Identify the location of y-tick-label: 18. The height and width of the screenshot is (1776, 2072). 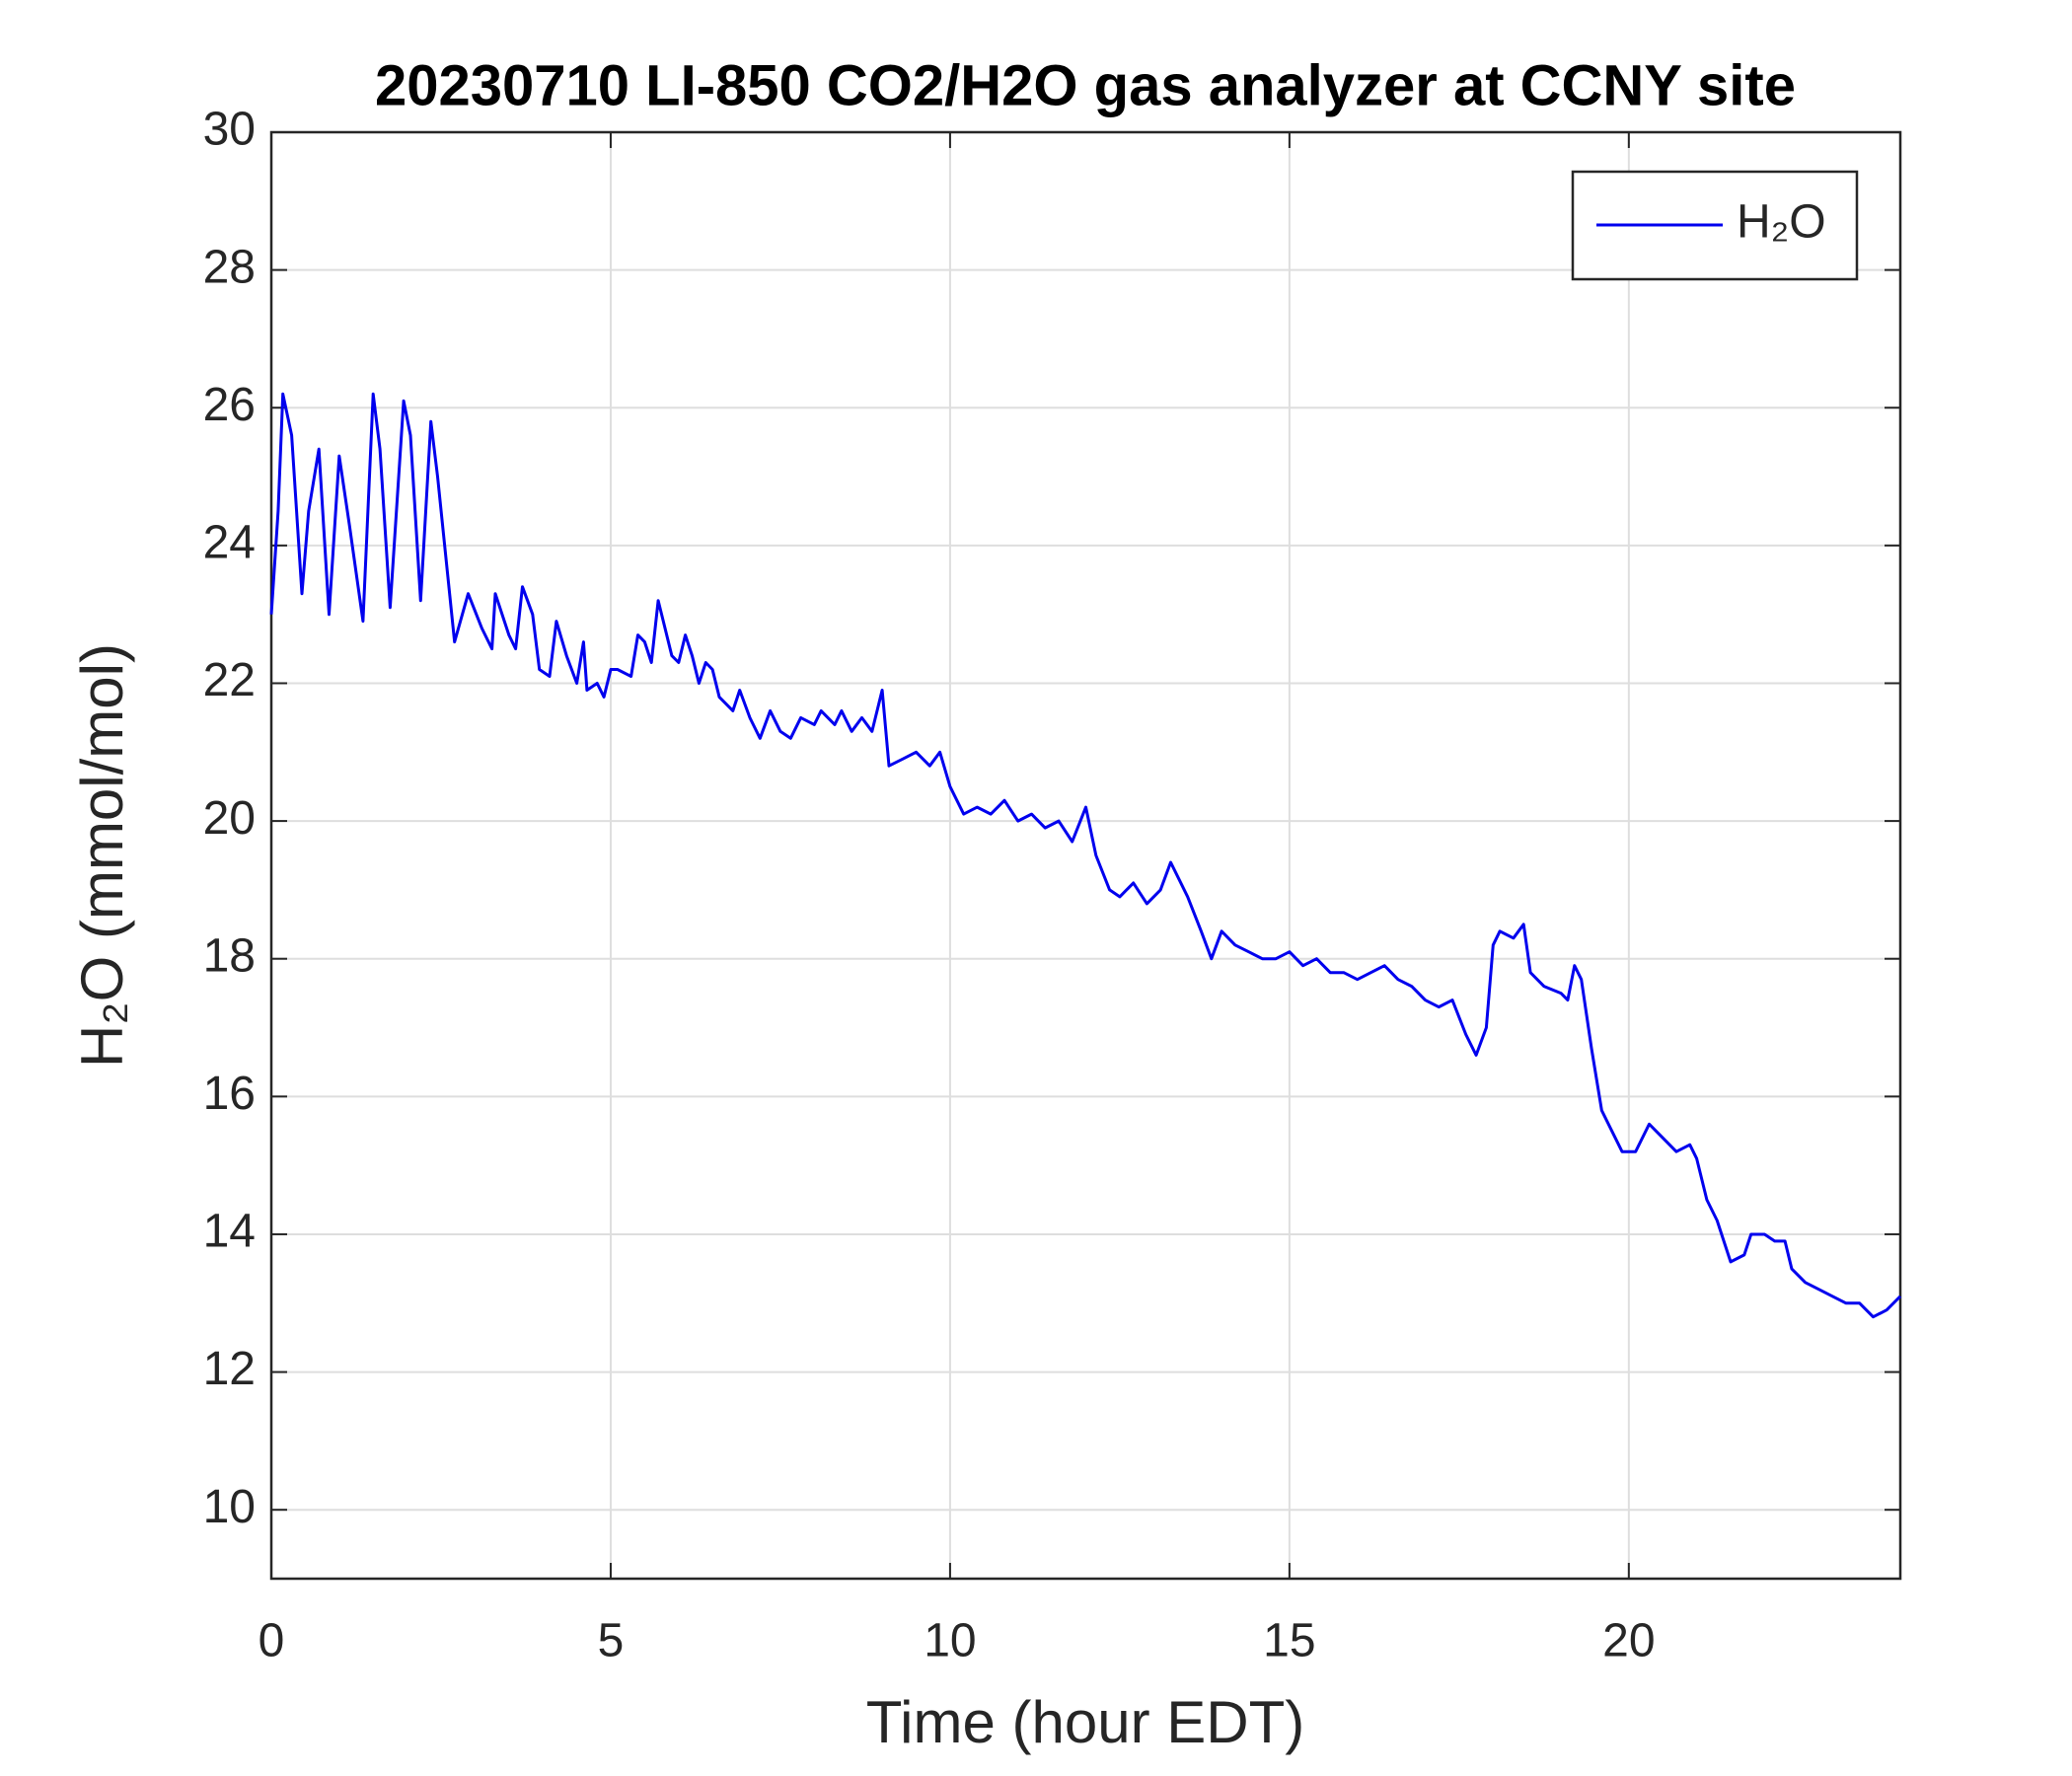
(230, 955).